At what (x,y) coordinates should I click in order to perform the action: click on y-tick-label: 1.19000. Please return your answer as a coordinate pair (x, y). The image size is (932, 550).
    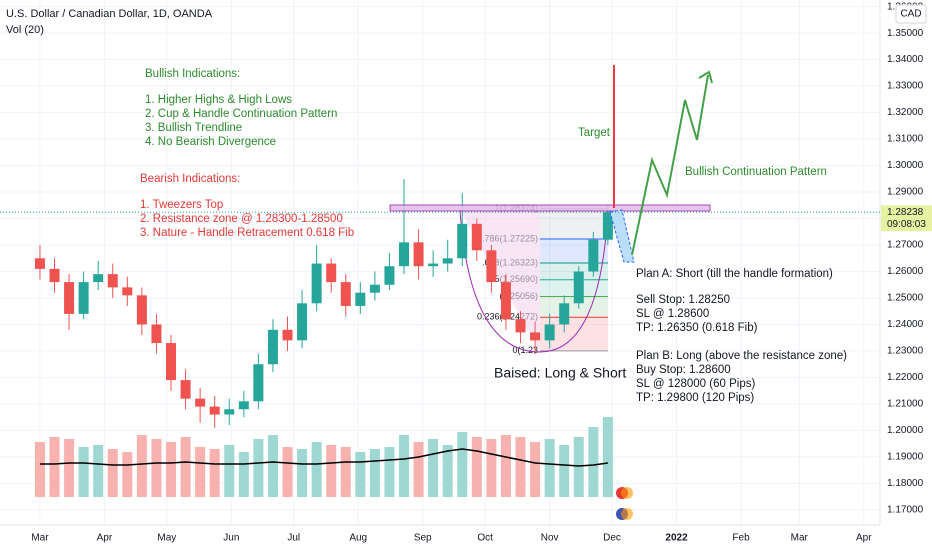
    Looking at the image, I should click on (905, 457).